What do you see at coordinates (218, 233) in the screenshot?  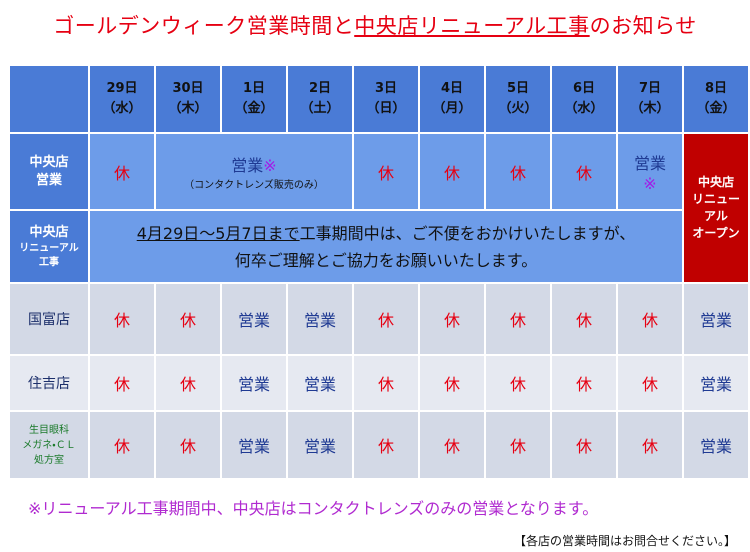 I see `notice-period: 4月29日～5月7日まで` at bounding box center [218, 233].